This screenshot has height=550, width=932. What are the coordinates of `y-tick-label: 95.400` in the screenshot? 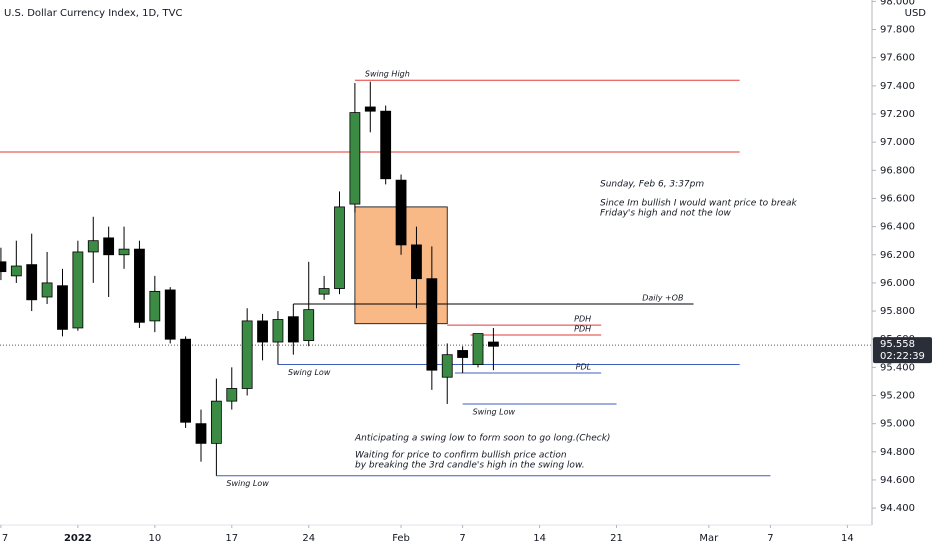 It's located at (897, 367).